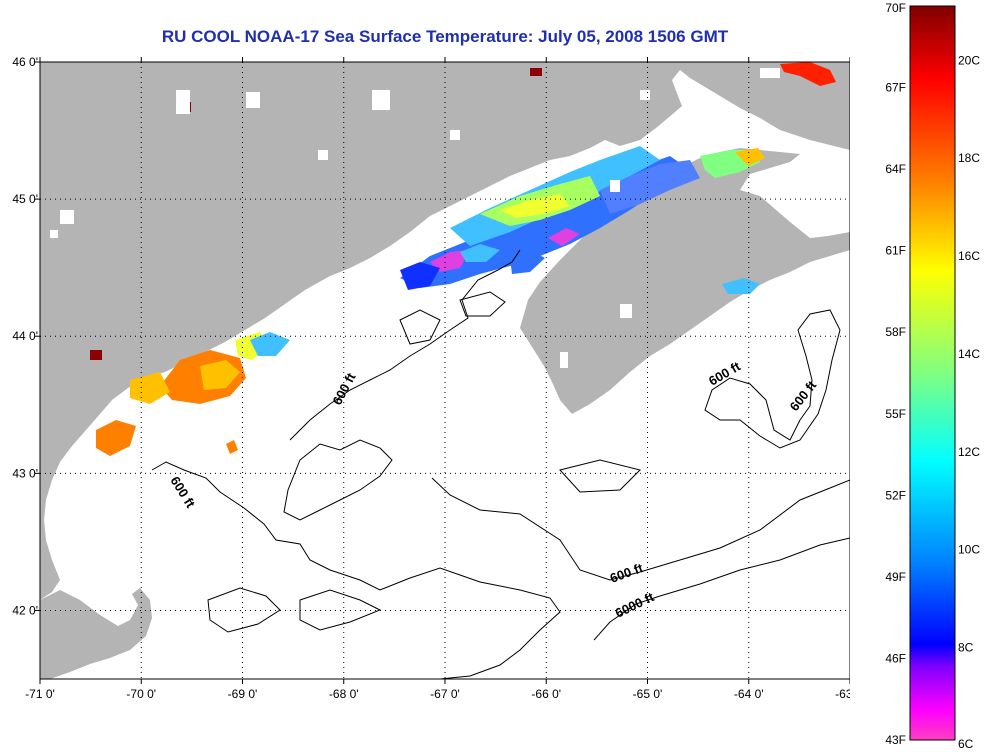 This screenshot has height=754, width=984. I want to click on colorbar-f-label: 58F, so click(895, 332).